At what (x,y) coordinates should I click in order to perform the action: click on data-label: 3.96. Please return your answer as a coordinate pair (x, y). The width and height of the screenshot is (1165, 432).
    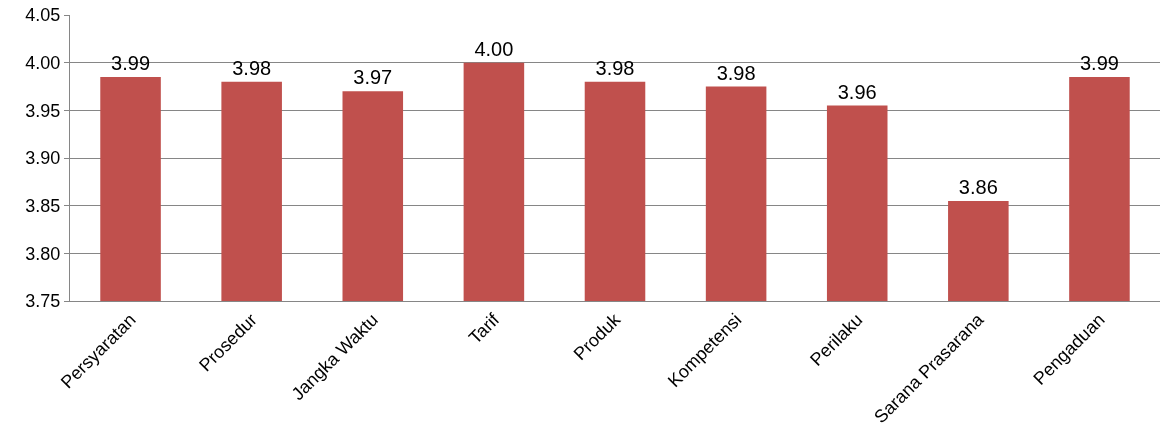
    Looking at the image, I should click on (857, 91).